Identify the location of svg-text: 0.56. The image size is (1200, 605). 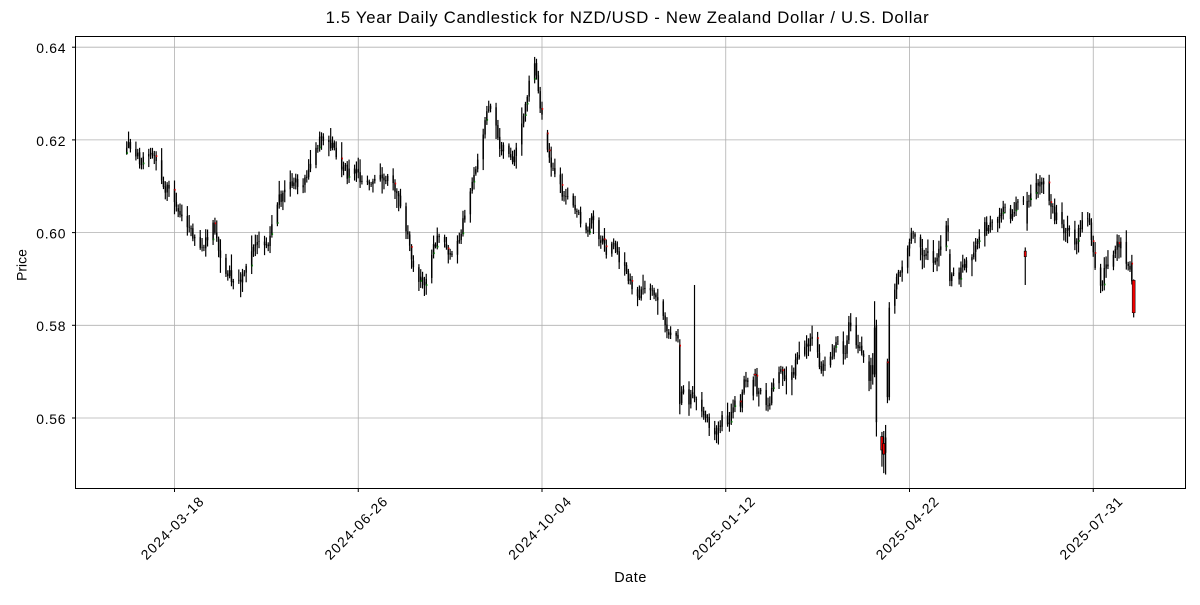
(51, 419).